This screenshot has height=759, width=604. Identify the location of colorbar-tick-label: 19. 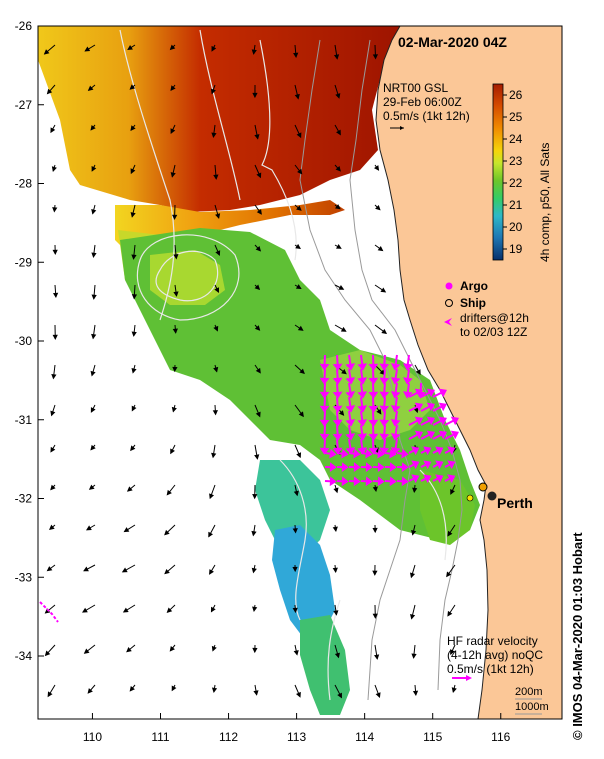
(516, 249).